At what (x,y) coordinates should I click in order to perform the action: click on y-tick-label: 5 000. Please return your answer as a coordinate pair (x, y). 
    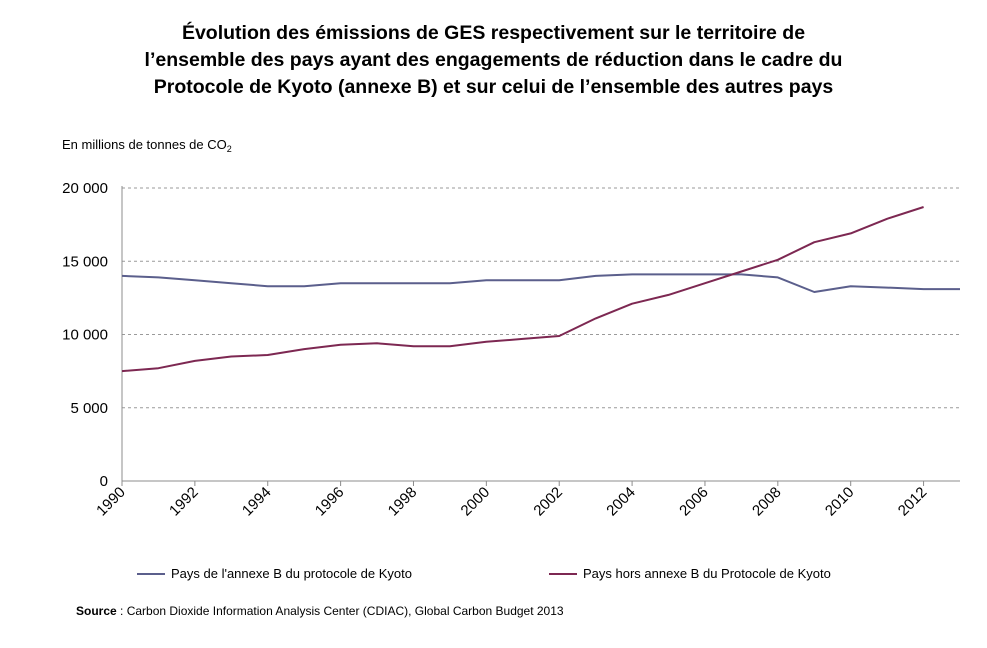
    Looking at the image, I should click on (89, 408).